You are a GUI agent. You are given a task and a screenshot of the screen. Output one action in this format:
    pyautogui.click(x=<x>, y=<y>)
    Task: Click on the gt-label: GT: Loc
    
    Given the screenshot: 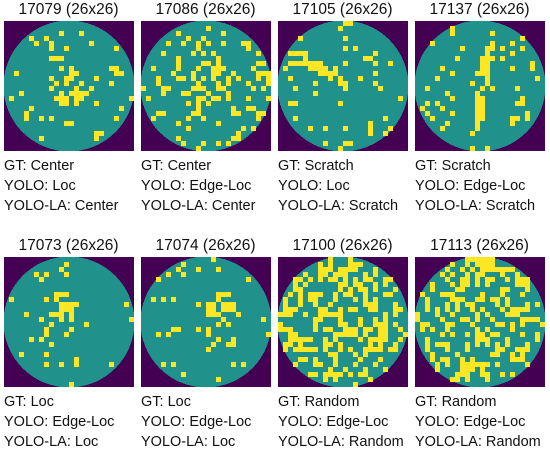 What is the action you would take?
    pyautogui.click(x=166, y=402)
    